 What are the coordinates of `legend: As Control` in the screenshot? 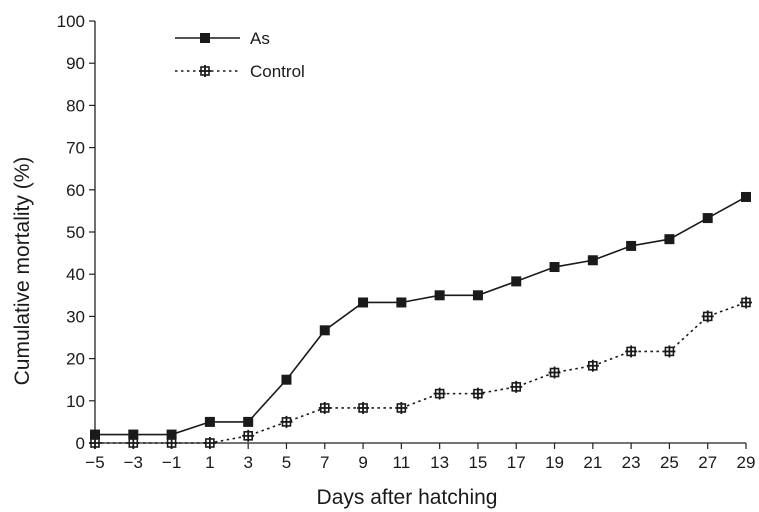 It's located at (240, 55).